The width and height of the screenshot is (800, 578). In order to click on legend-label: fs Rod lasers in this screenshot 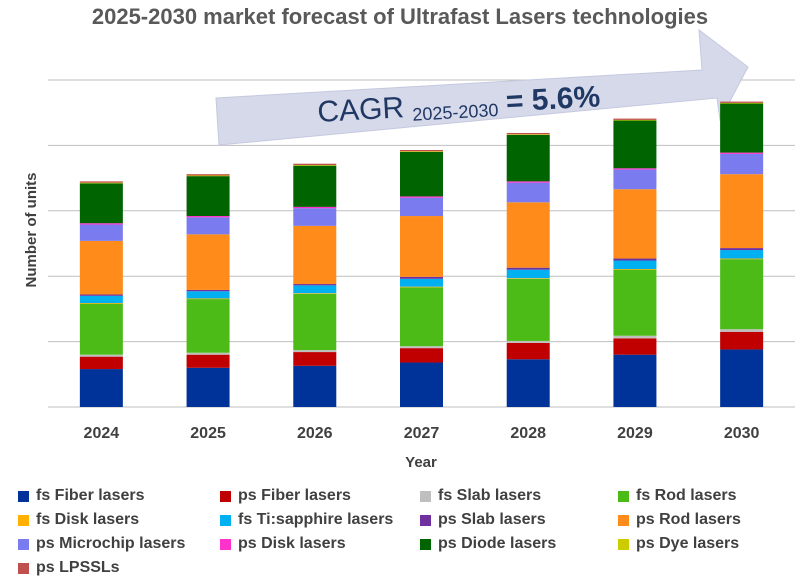, I will do `click(686, 495)`.